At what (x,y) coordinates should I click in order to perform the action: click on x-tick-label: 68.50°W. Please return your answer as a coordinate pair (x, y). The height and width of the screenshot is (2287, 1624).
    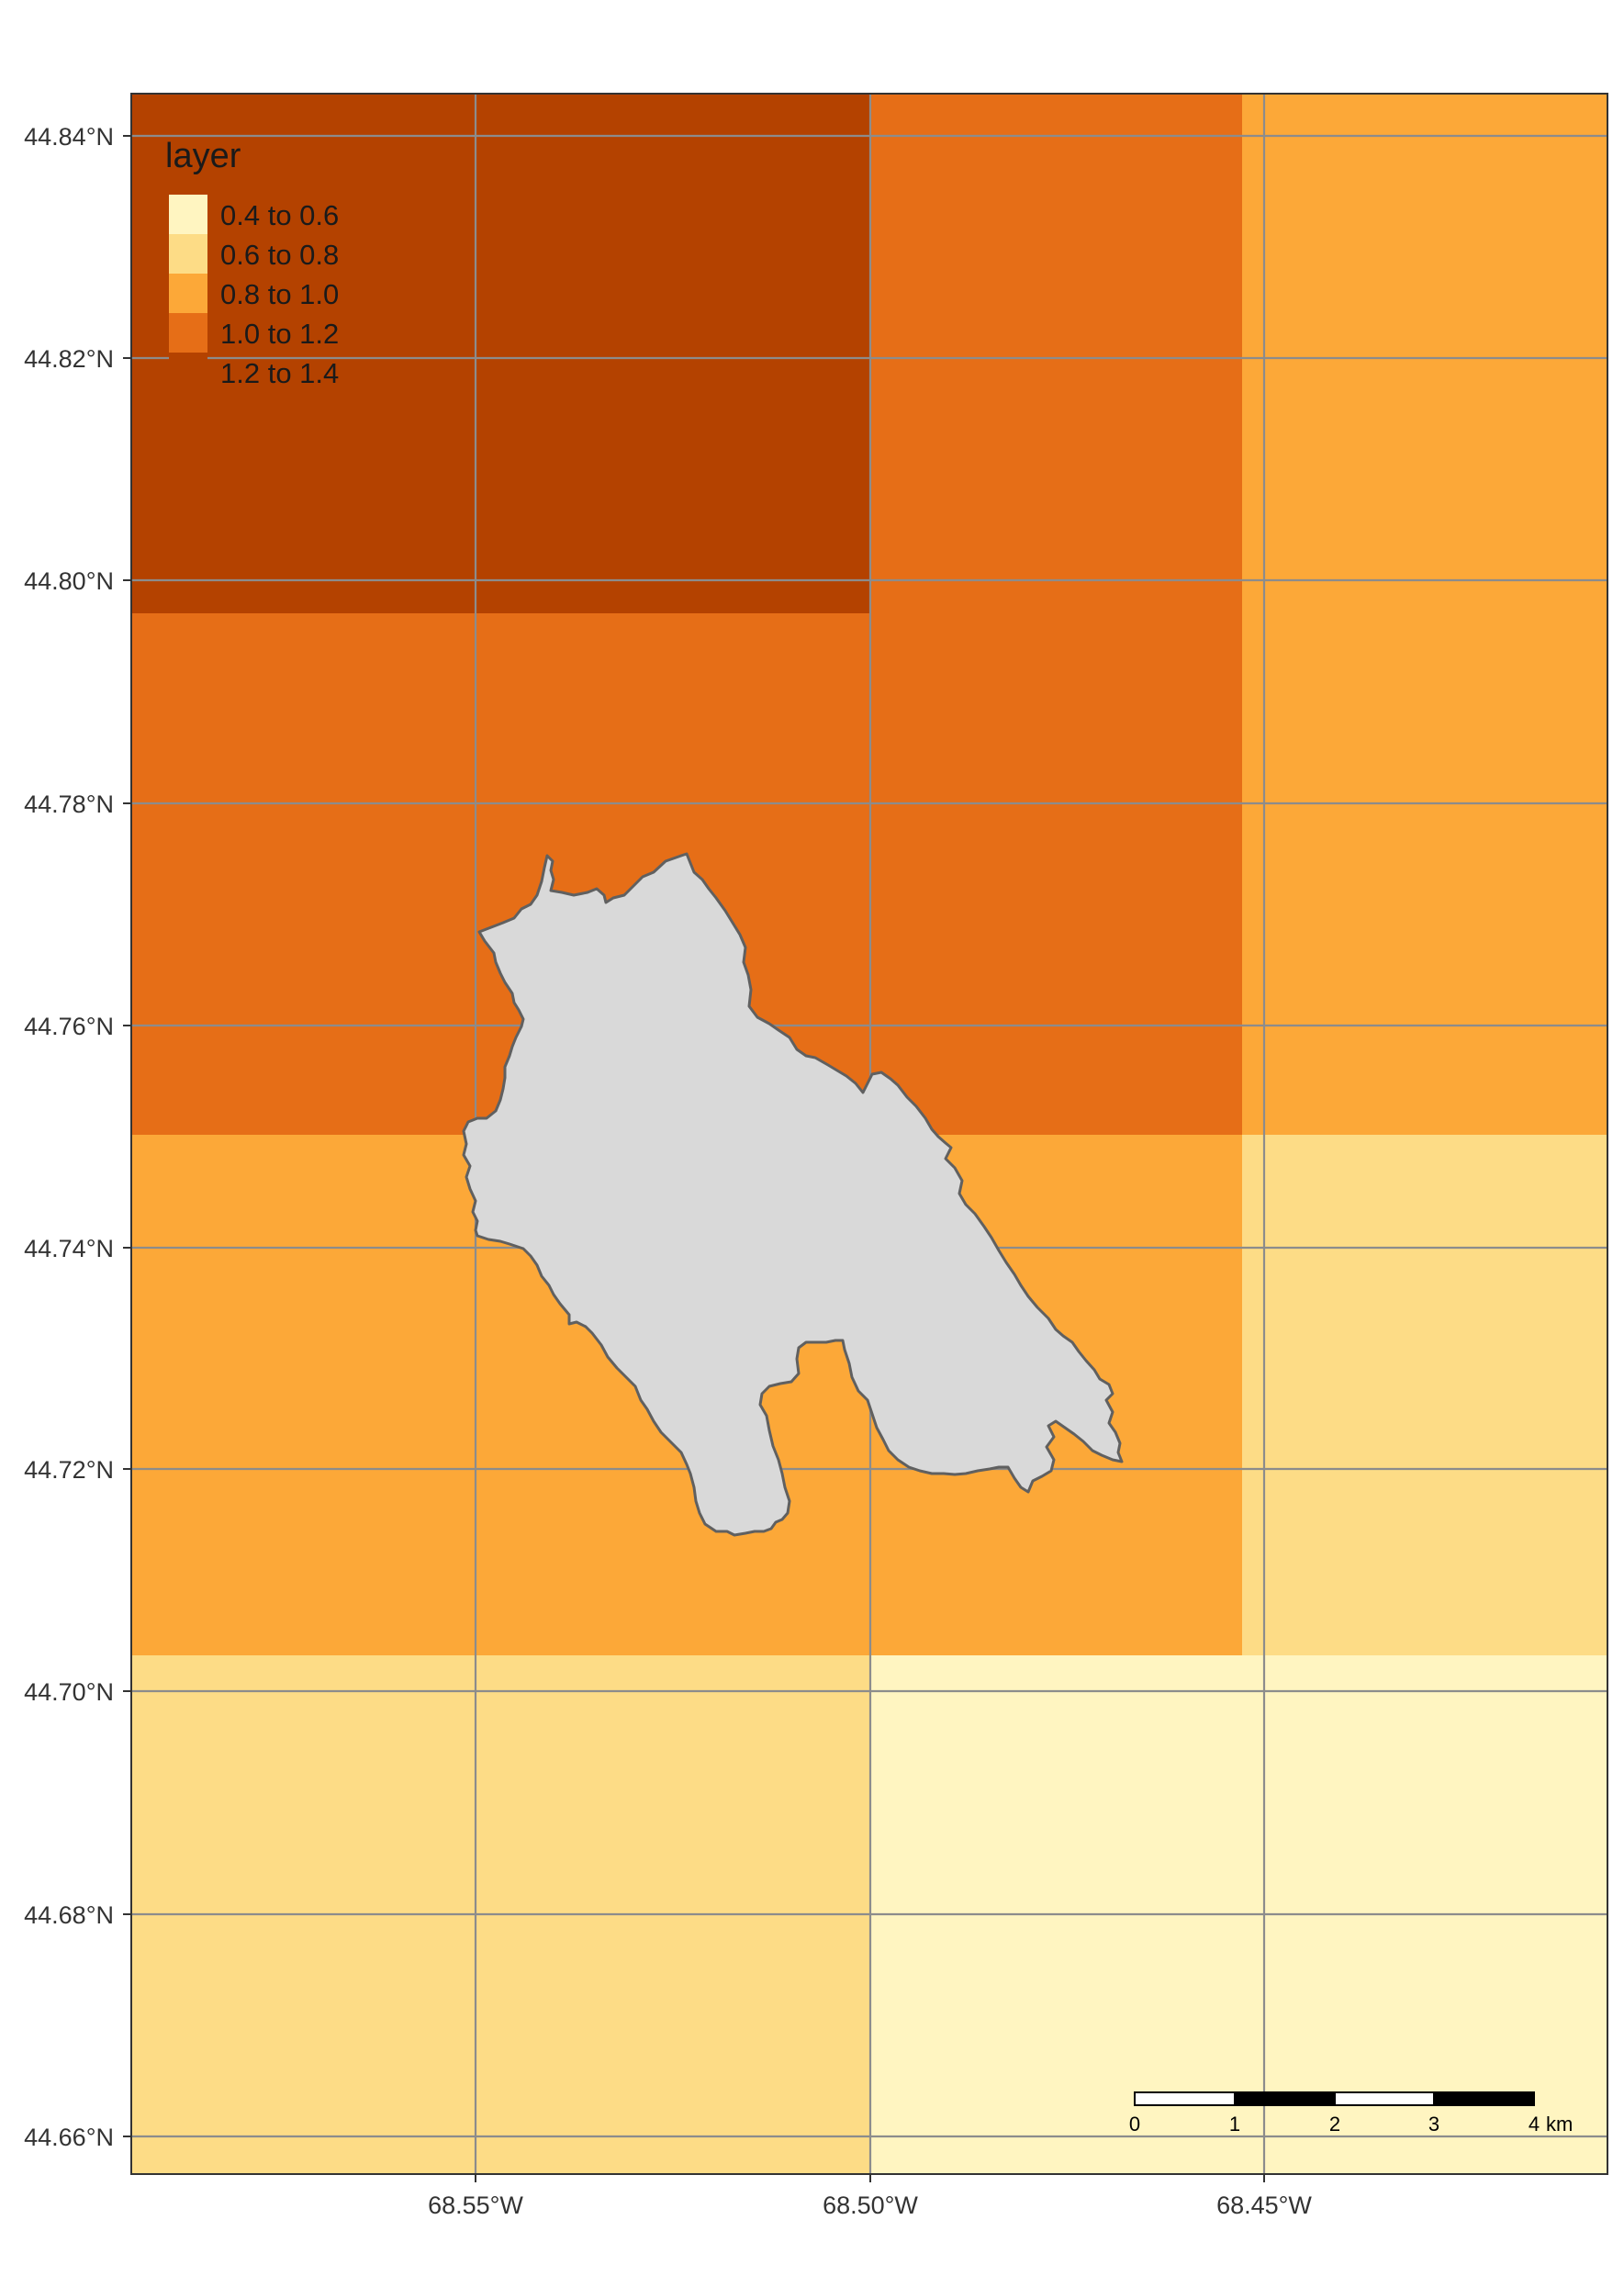
    Looking at the image, I should click on (870, 2205).